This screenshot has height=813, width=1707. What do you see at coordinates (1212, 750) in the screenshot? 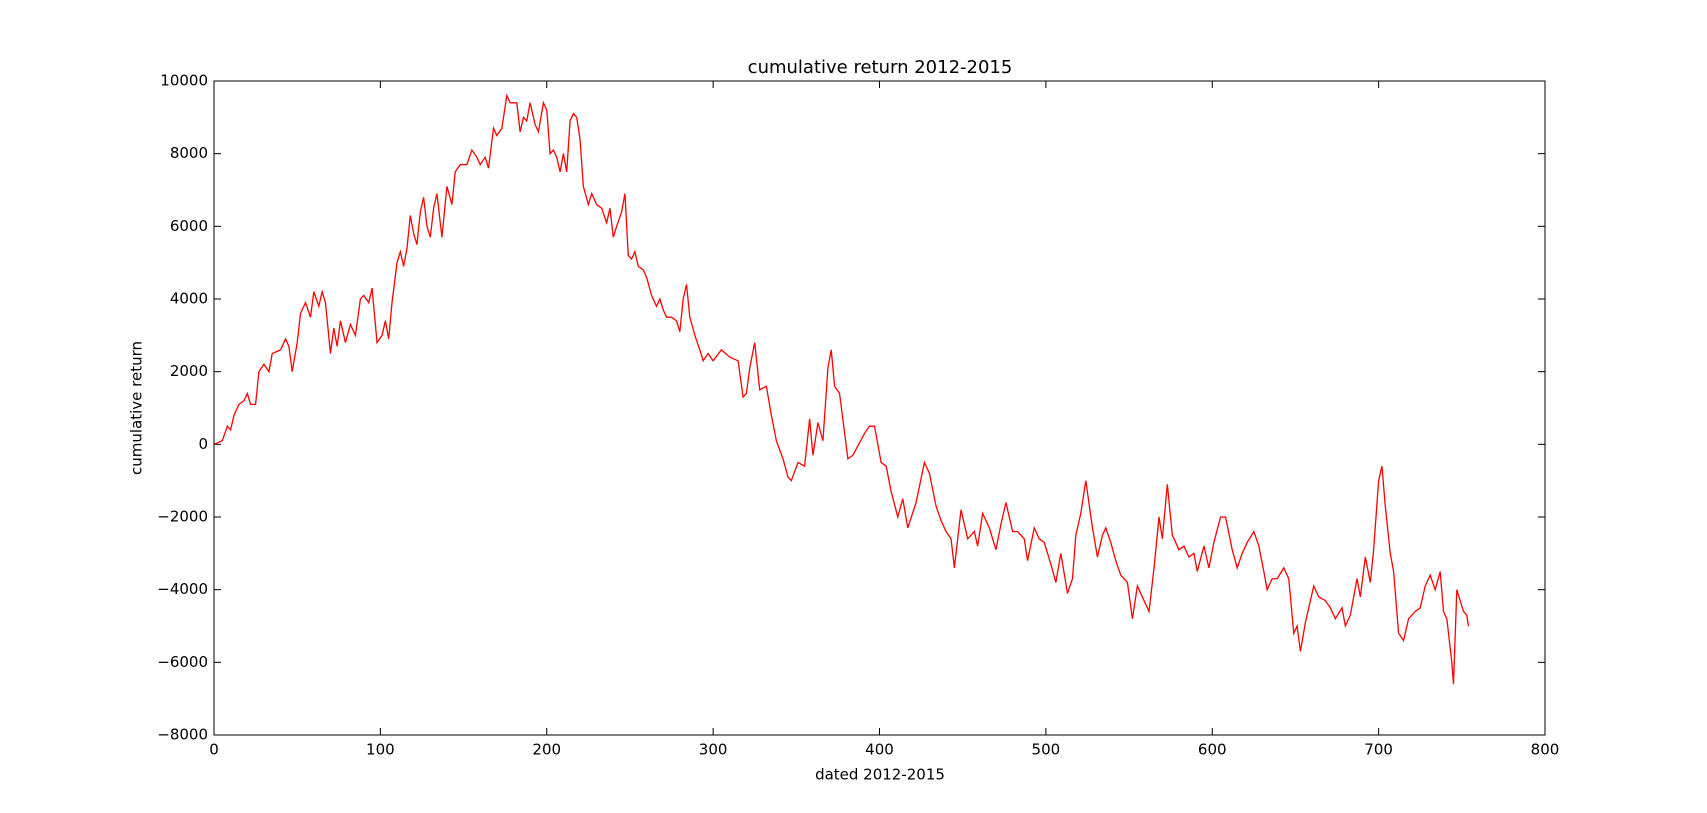
I see `x-tick-label: 600` at bounding box center [1212, 750].